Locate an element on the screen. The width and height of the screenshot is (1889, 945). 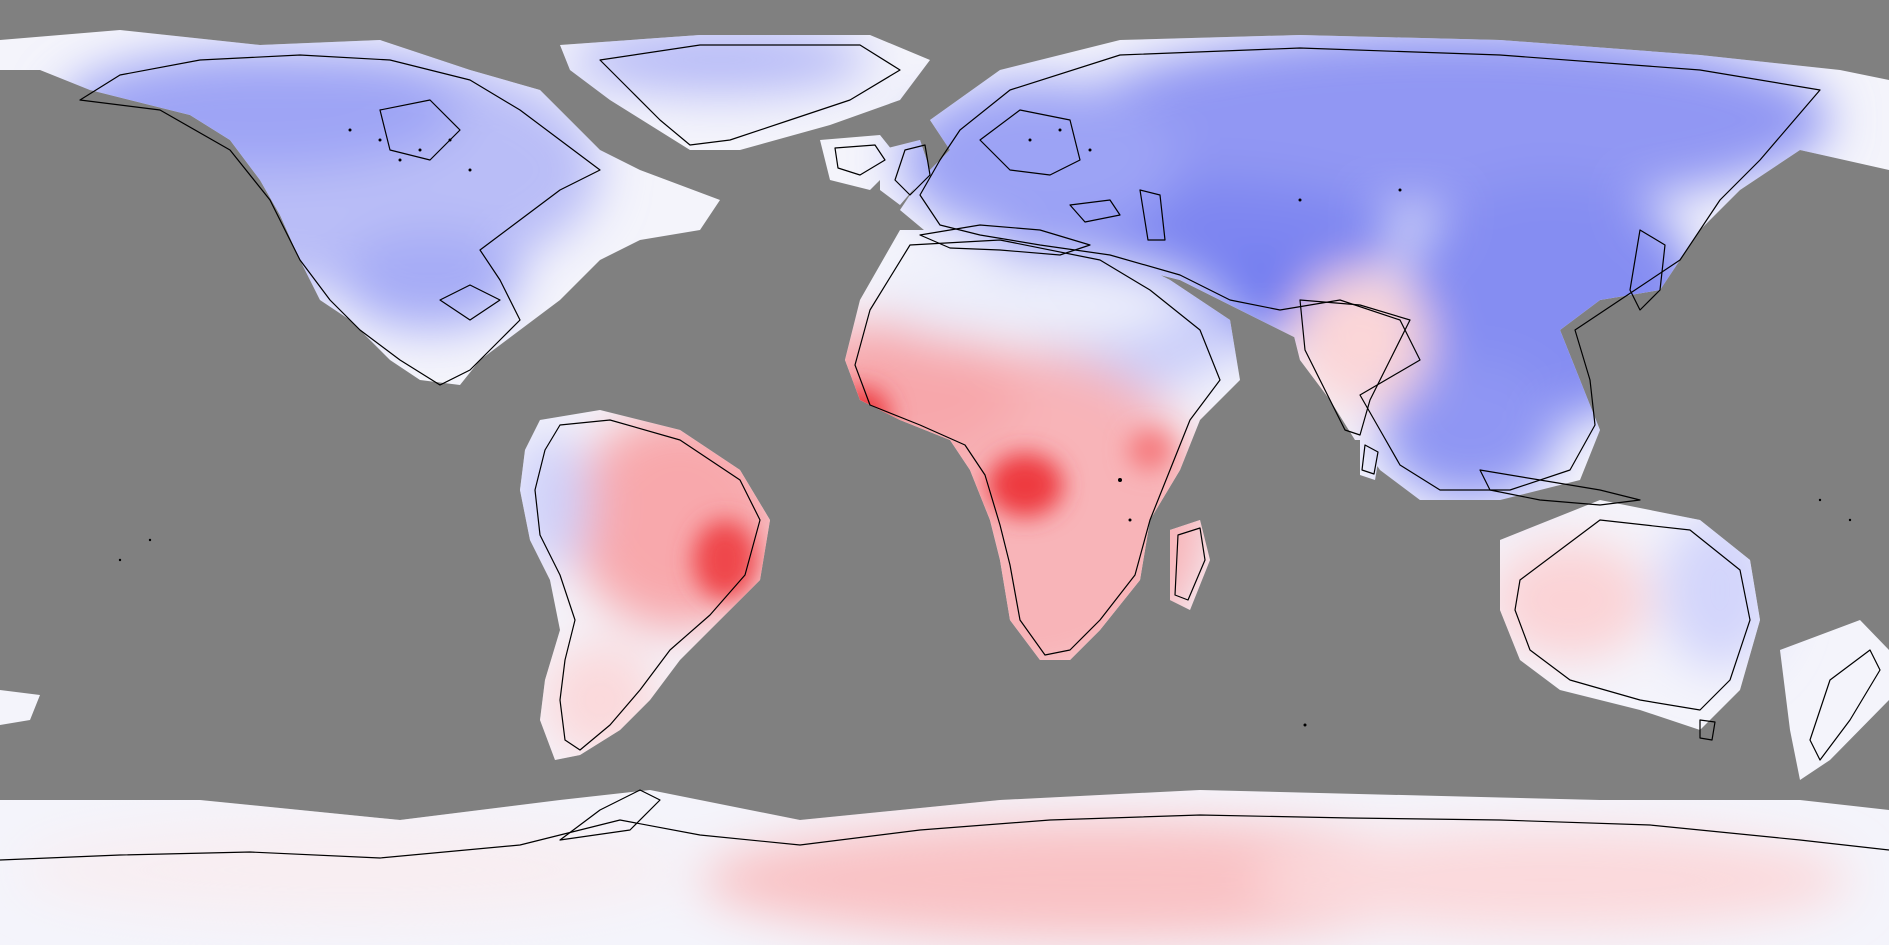
hot-spot-congo is located at coordinates (1025, 485).